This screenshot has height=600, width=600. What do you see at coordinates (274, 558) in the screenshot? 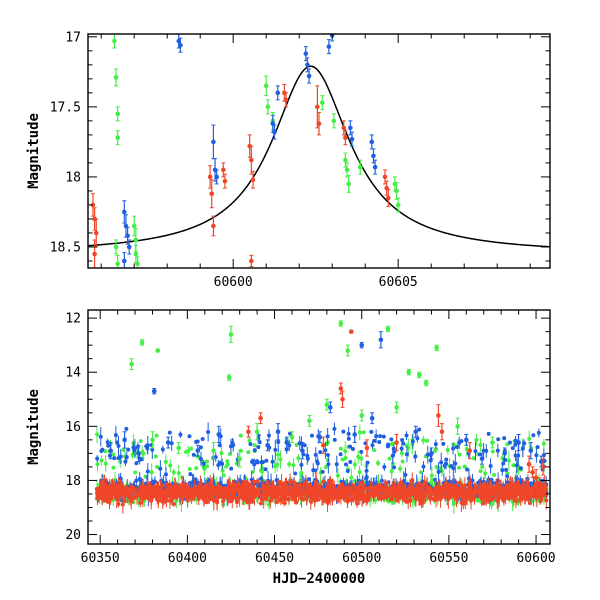
I see `x-tick-label: 60450` at bounding box center [274, 558].